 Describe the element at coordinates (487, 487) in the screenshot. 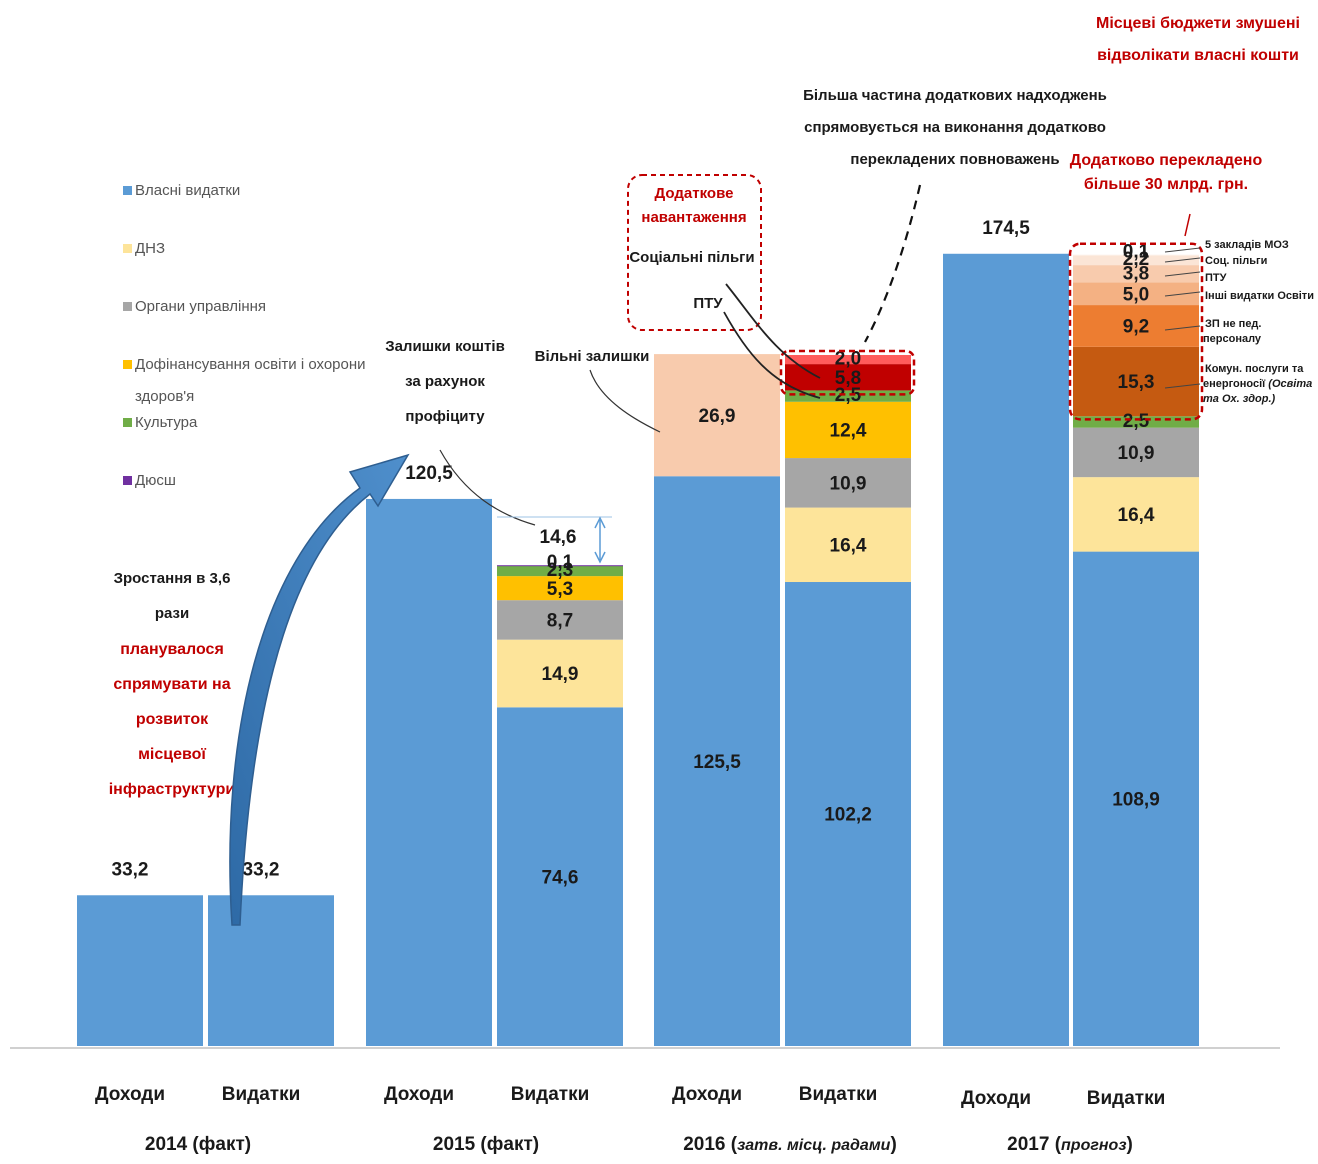

I see `surplus-pointer` at that location.